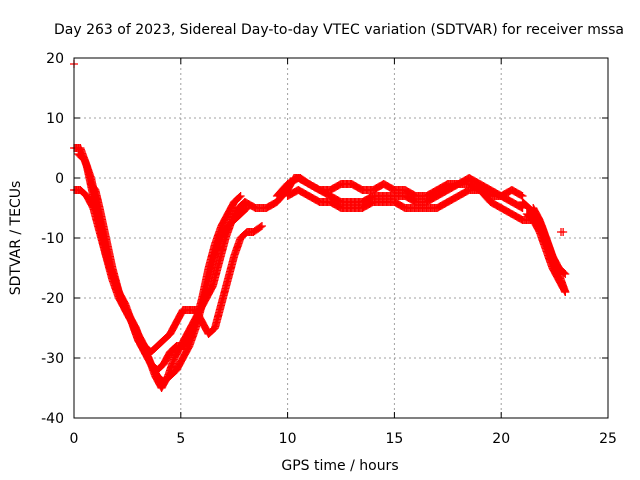 This screenshot has height=480, width=640. What do you see at coordinates (55, 119) in the screenshot?
I see `y-tick-label: 10` at bounding box center [55, 119].